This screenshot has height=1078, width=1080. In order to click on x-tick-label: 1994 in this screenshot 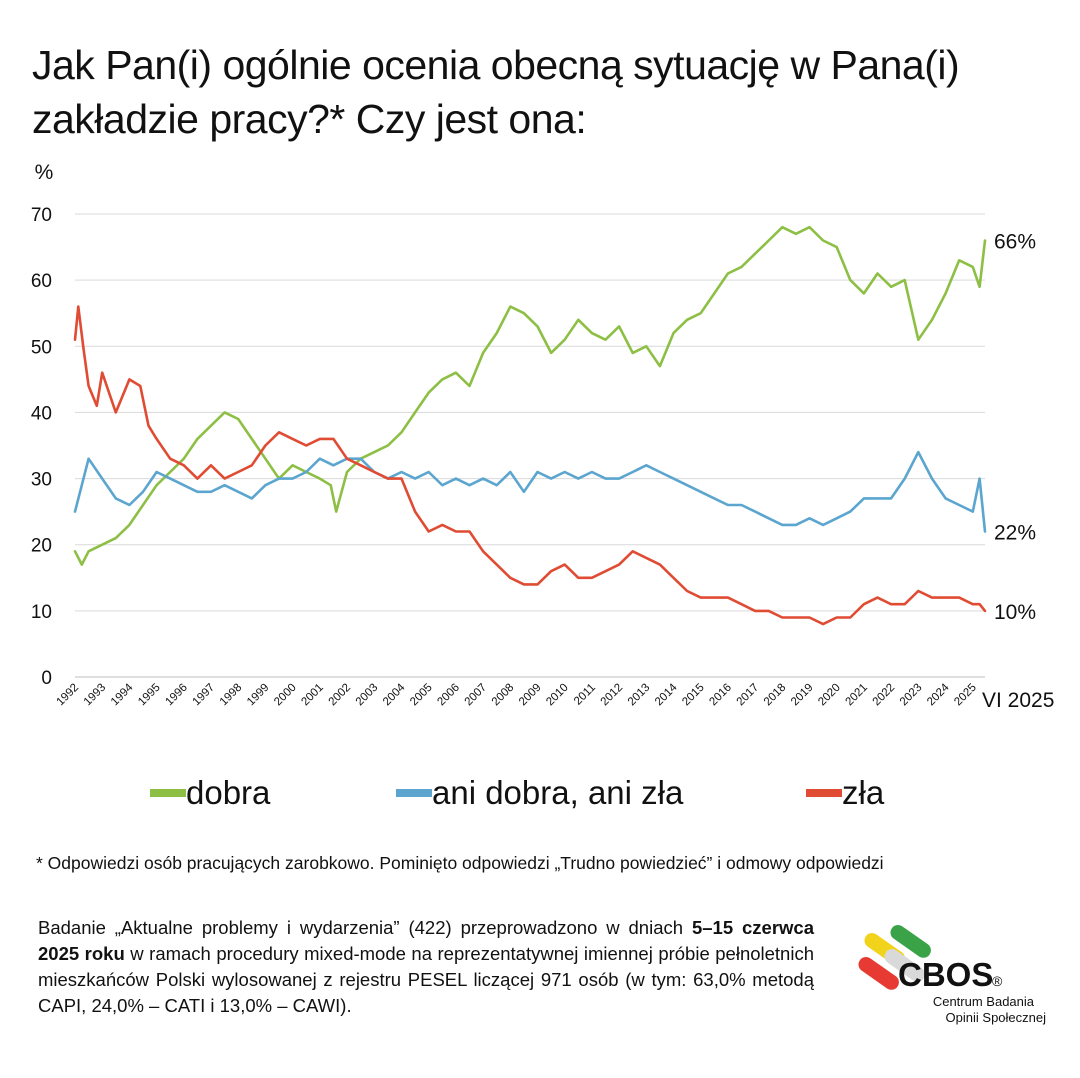, I will do `click(122, 694)`.